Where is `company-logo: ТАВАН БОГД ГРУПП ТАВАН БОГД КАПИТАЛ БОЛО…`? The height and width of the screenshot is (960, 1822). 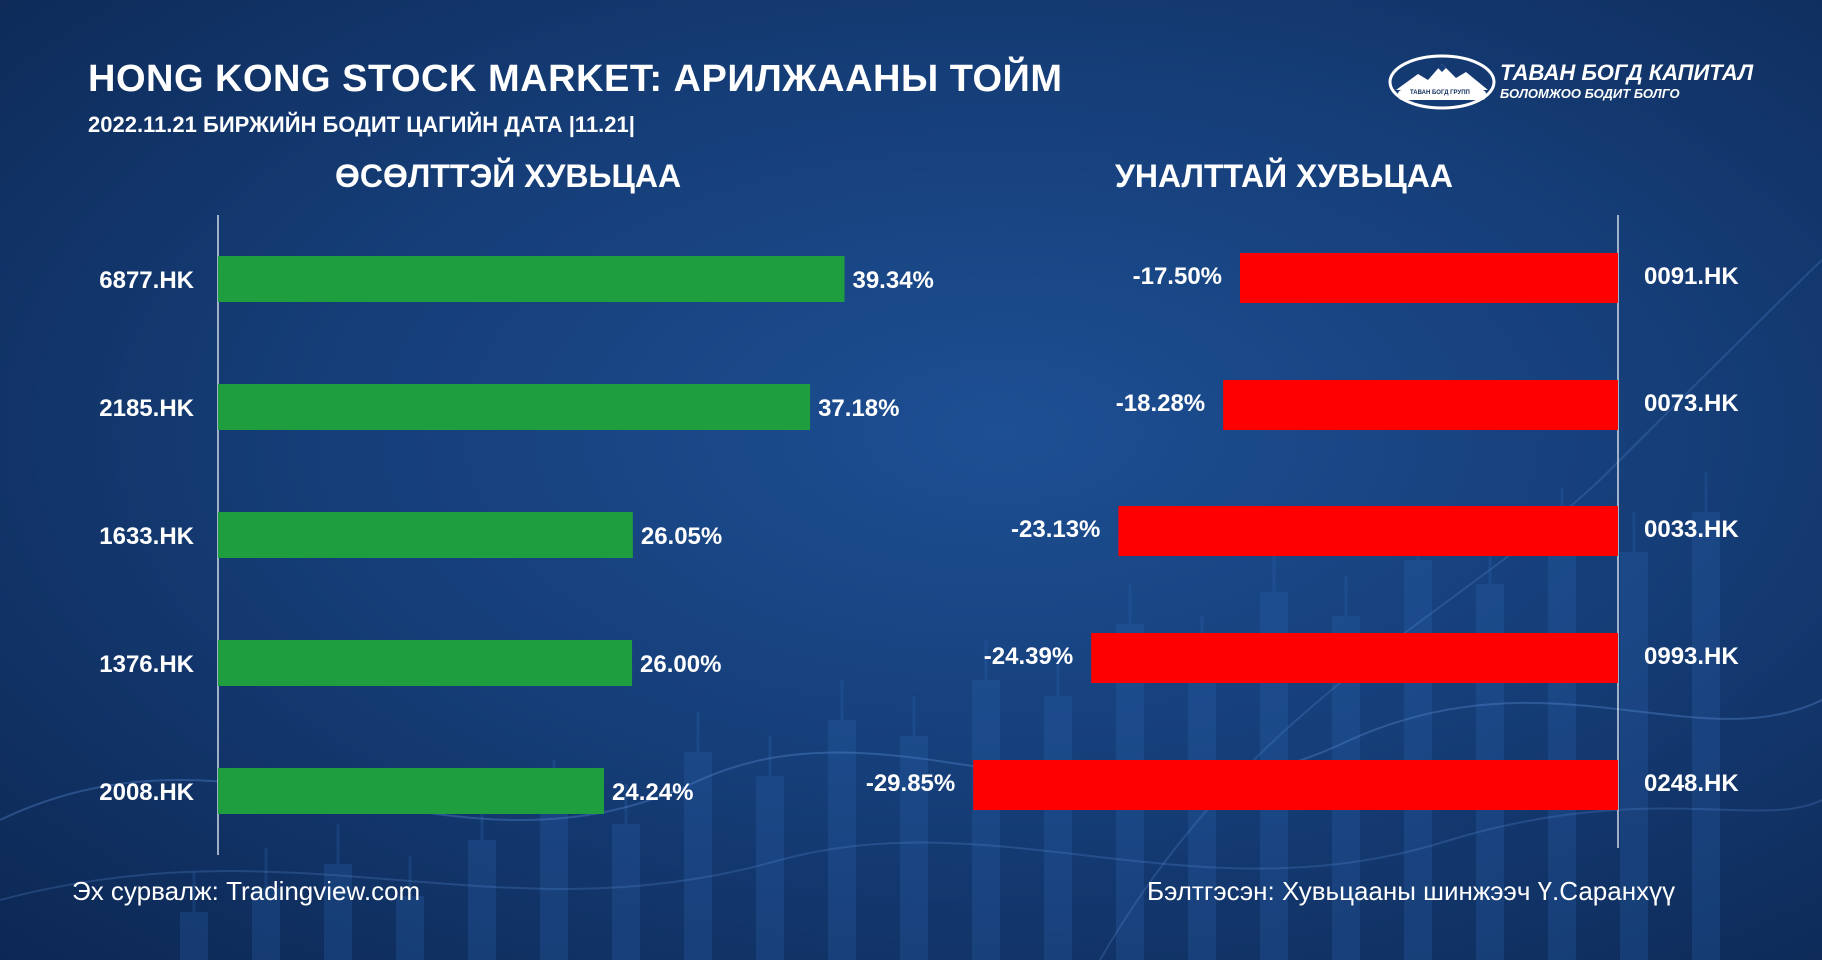 company-logo: ТАВАН БОГД ГРУПП ТАВАН БОГД КАПИТАЛ БОЛО… is located at coordinates (1570, 82).